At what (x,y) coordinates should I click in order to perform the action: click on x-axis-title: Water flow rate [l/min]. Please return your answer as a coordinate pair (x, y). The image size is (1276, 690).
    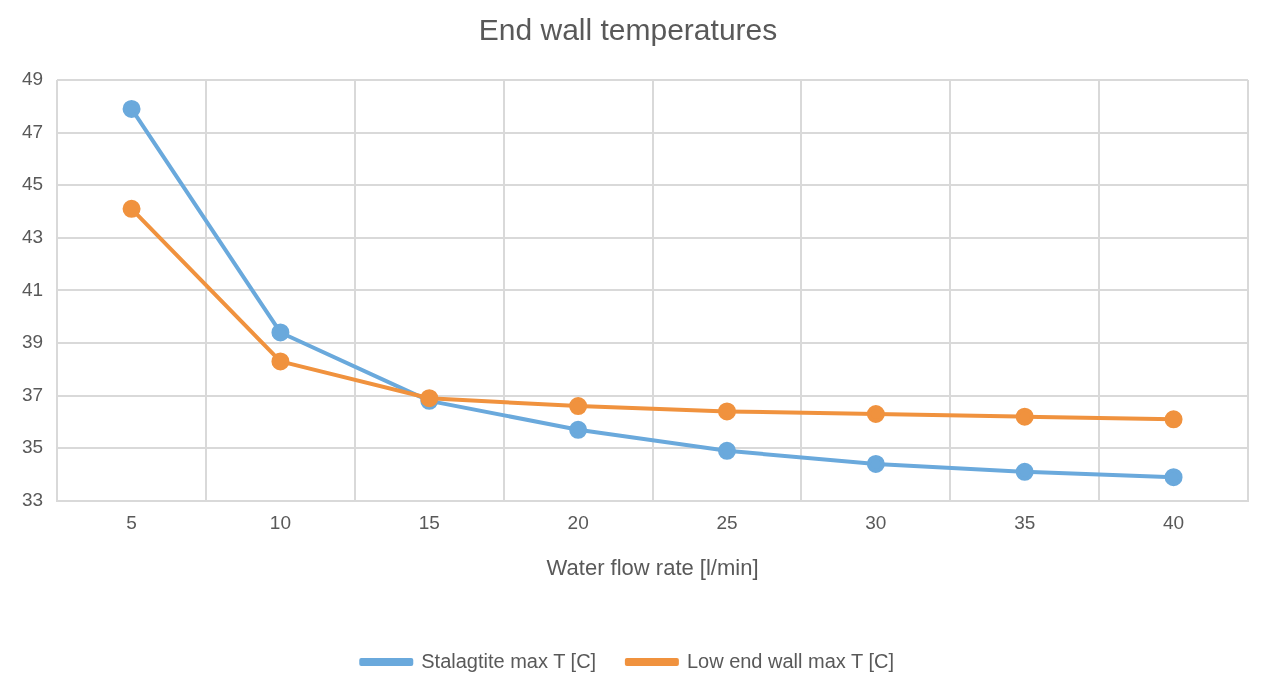
    Looking at the image, I should click on (652, 567).